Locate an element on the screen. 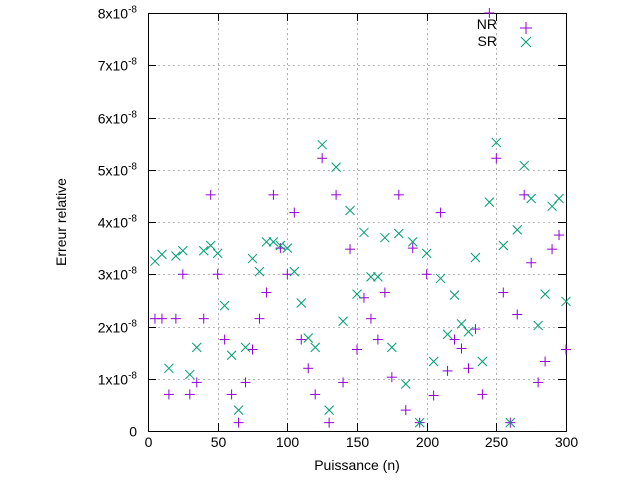 This screenshot has height=480, width=640. legend-marker-sr is located at coordinates (526, 42).